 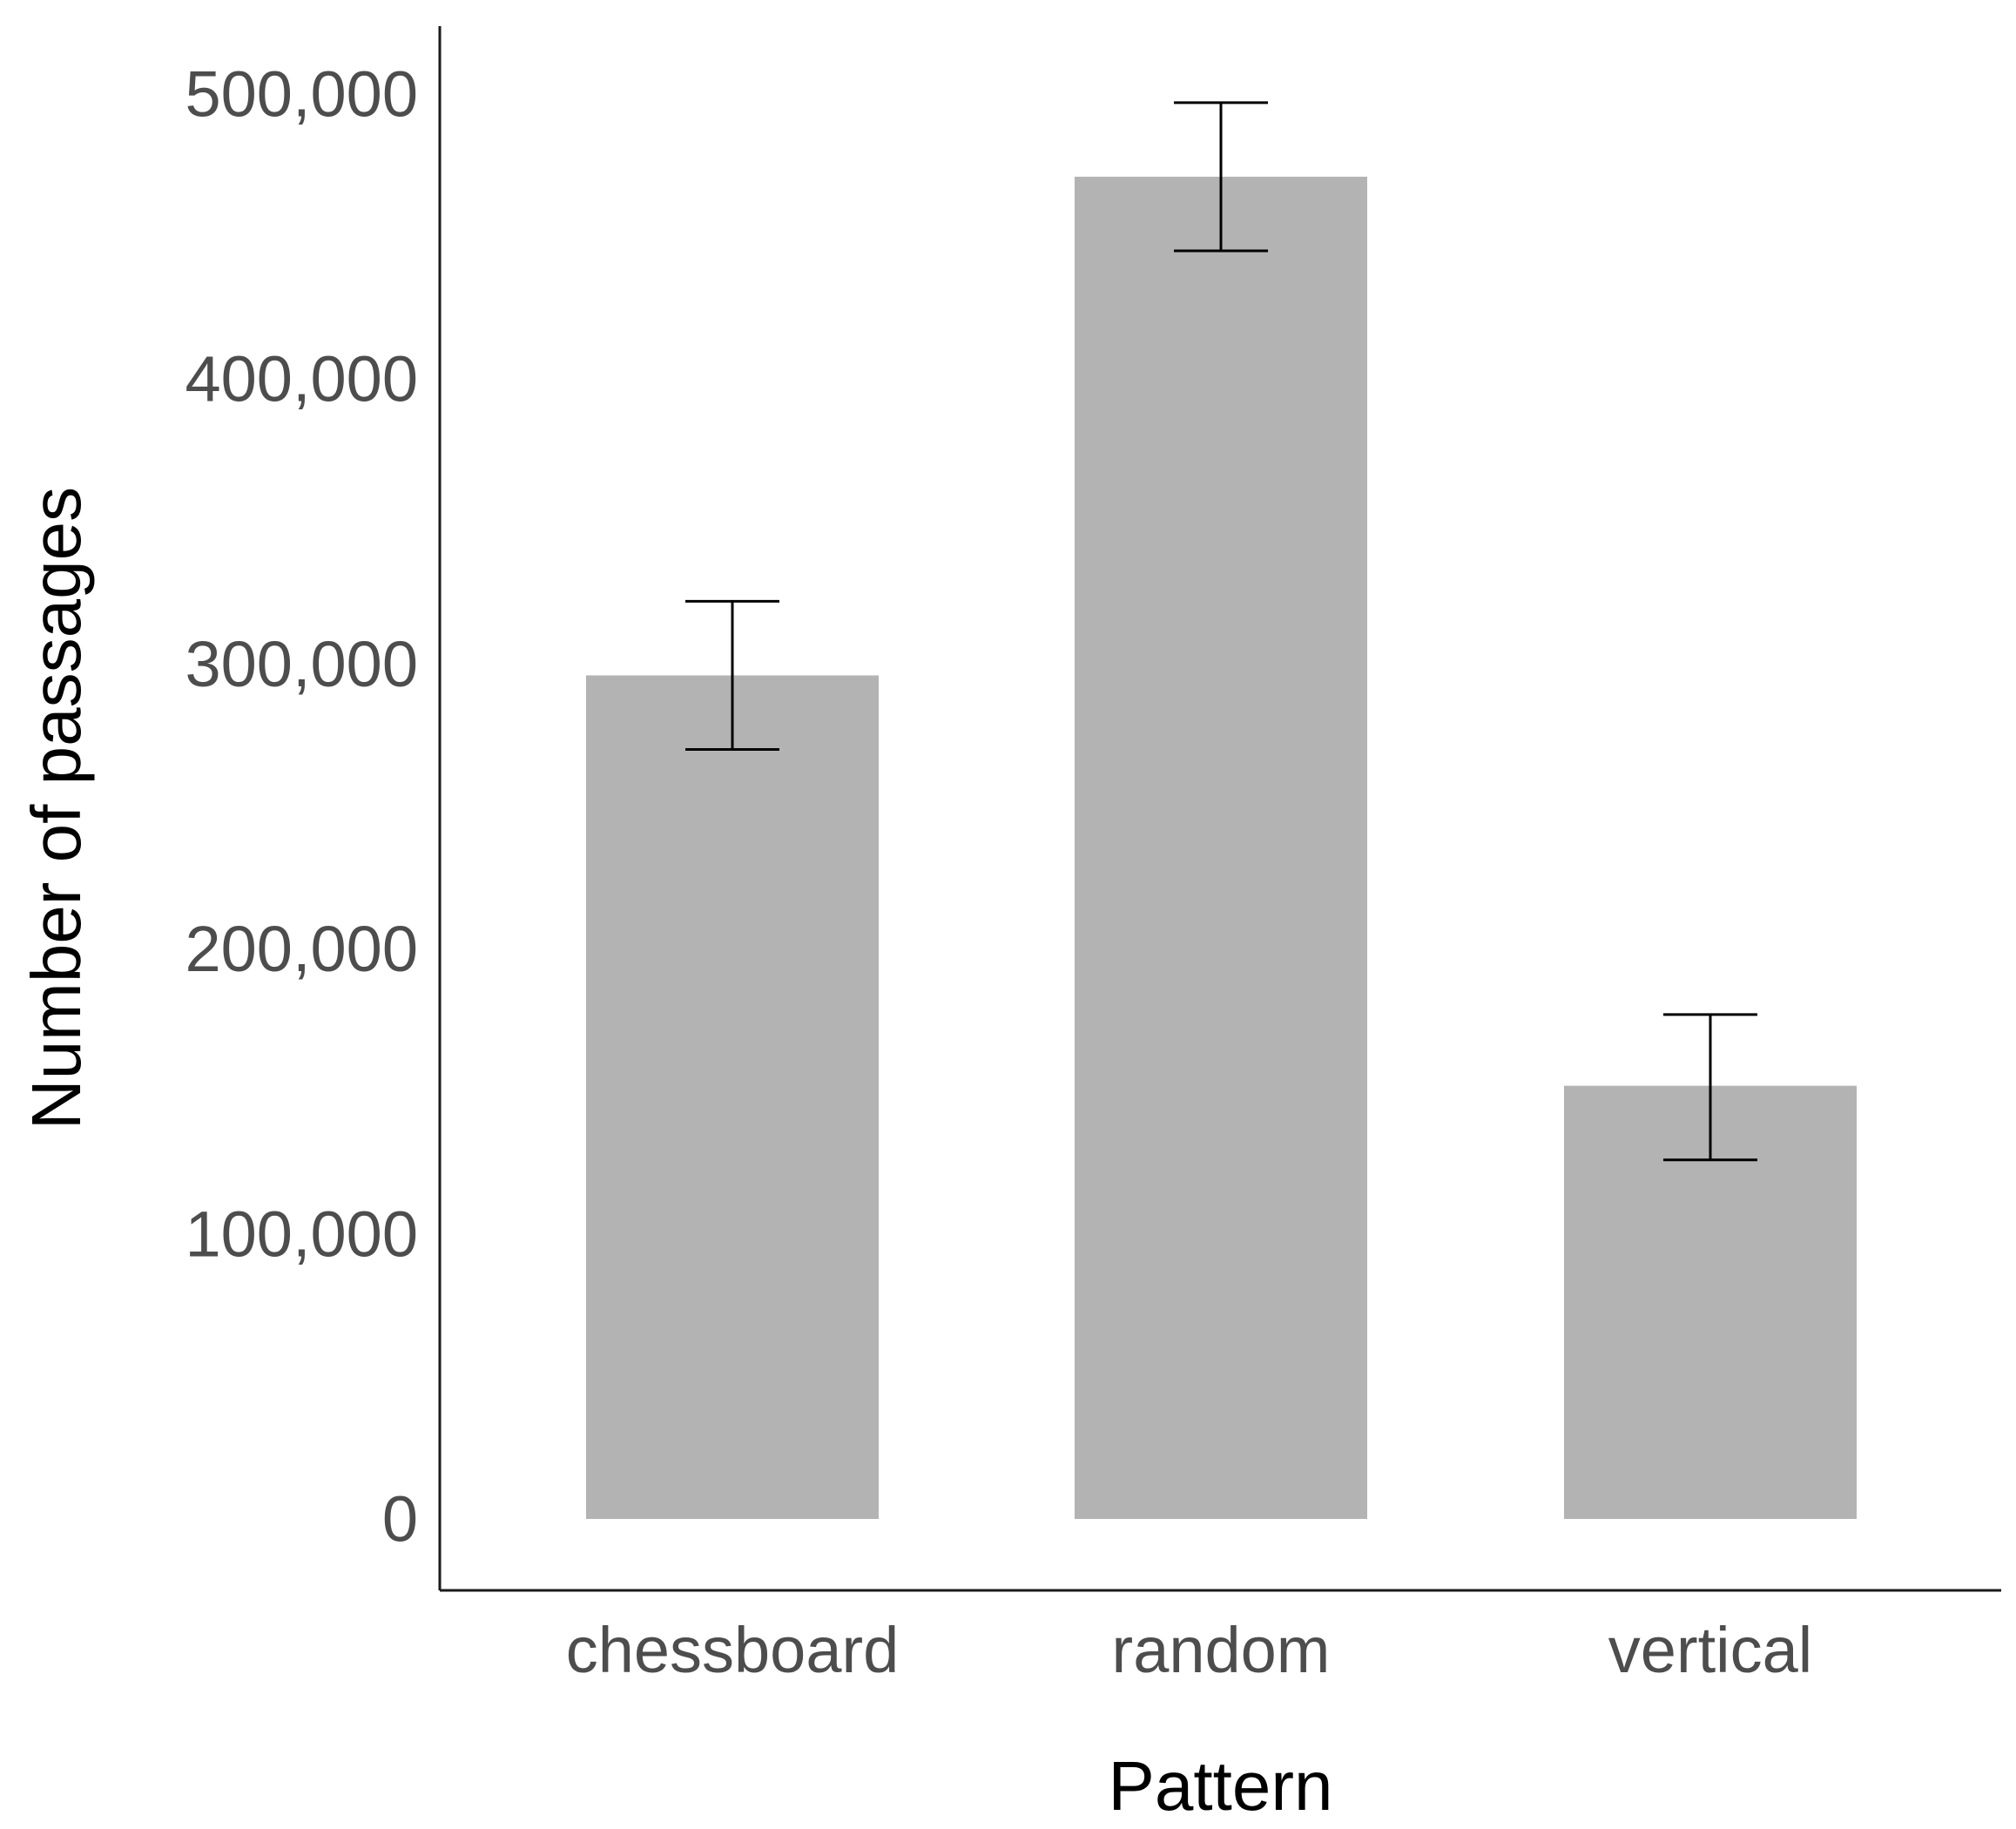 What do you see at coordinates (302, 664) in the screenshot?
I see `y-tick-label: 300,000` at bounding box center [302, 664].